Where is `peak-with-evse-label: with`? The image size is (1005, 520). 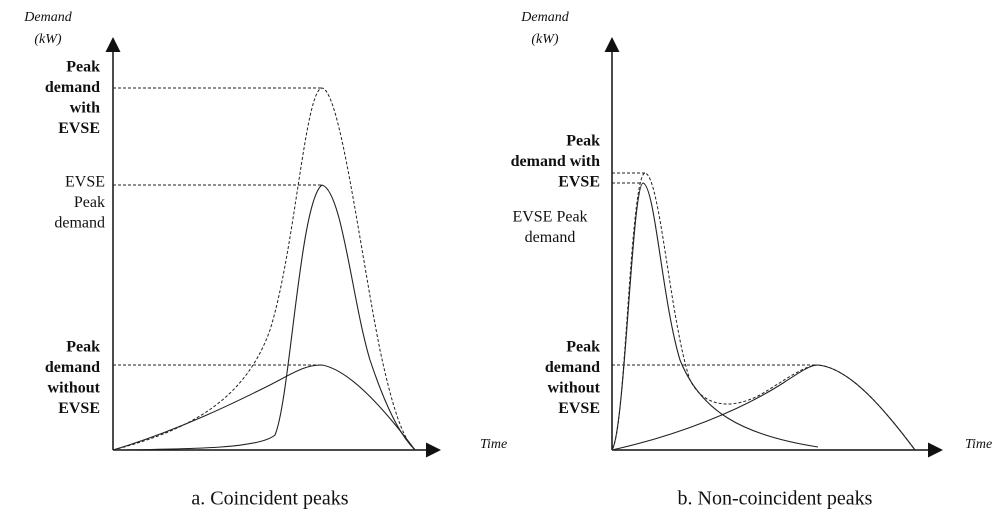
peak-with-evse-label: with is located at coordinates (85, 108).